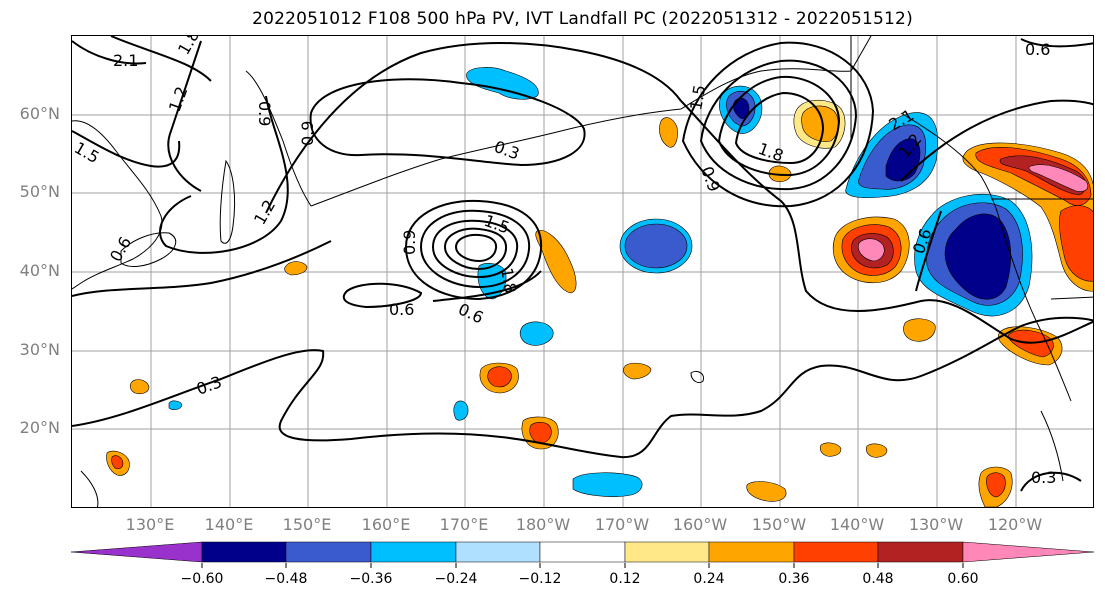  I want to click on shade-pos-s2-red, so click(540, 433).